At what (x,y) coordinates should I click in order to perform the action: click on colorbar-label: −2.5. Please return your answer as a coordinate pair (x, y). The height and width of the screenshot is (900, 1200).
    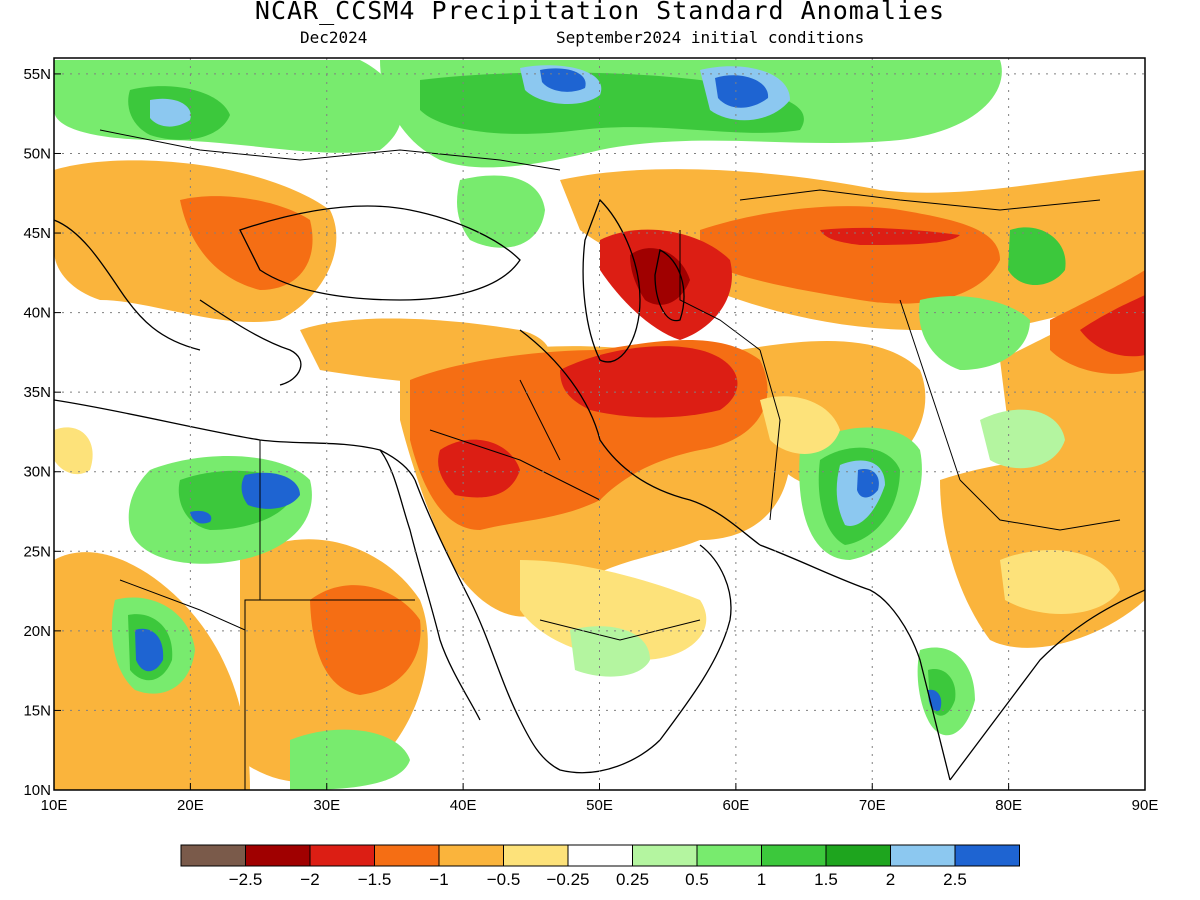
    Looking at the image, I should click on (246, 879).